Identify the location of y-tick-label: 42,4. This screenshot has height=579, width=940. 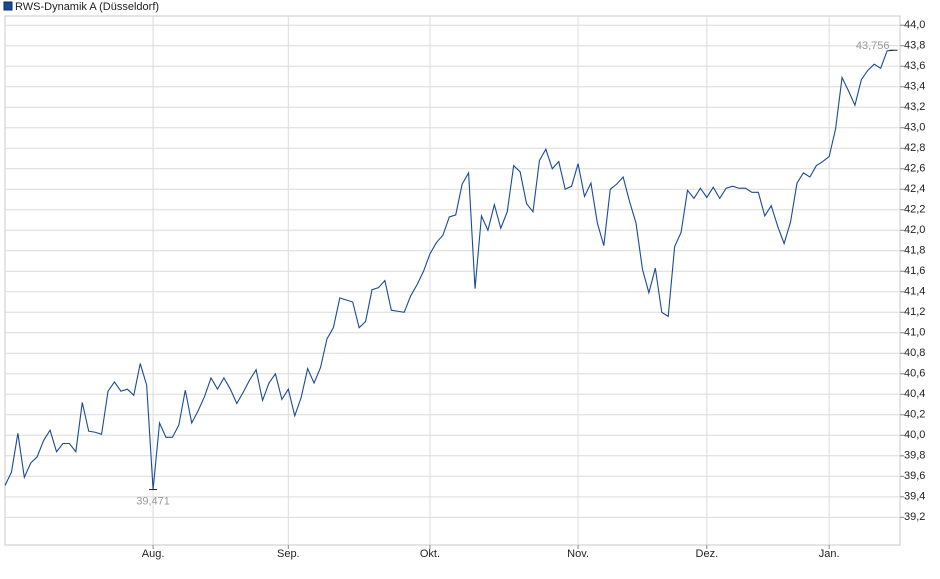
(914, 189).